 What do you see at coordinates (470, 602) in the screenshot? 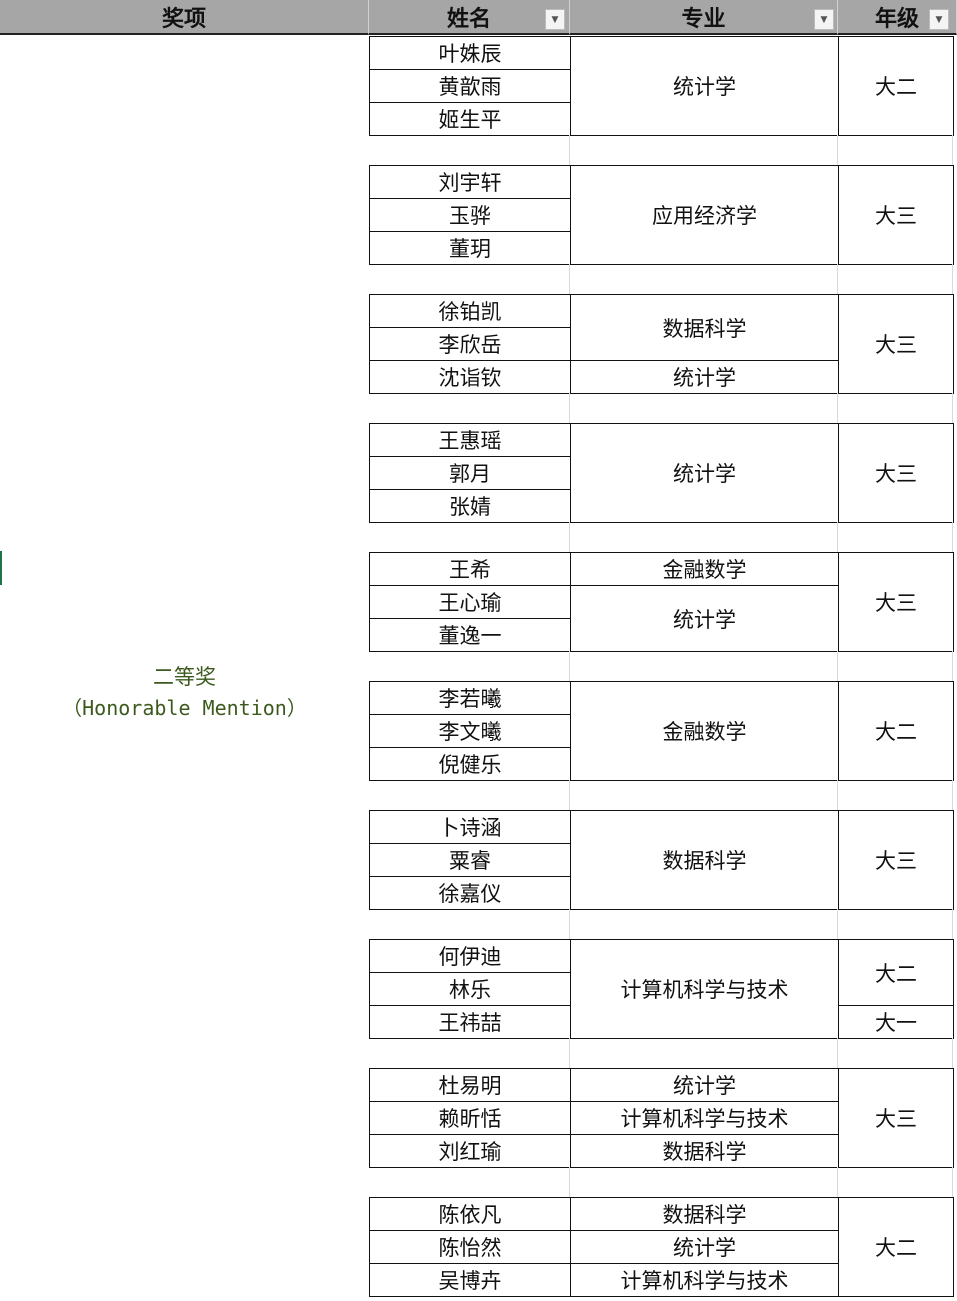
I see `name-cell: 王心瑜` at bounding box center [470, 602].